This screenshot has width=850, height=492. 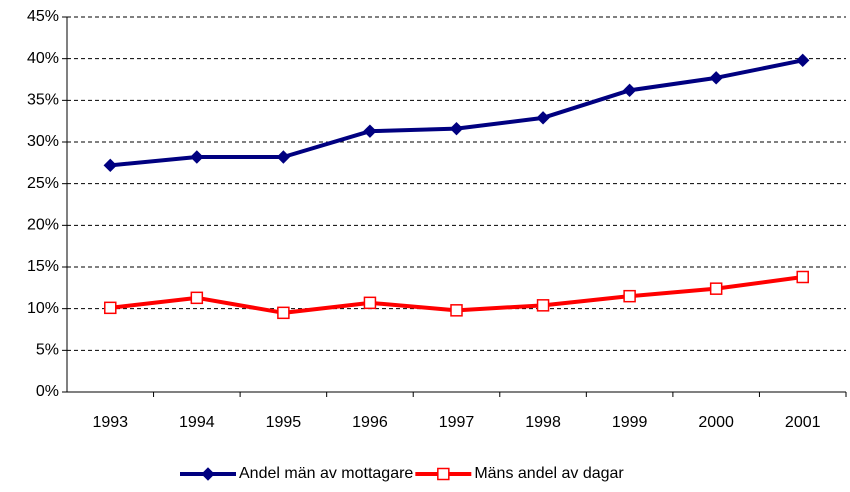 What do you see at coordinates (630, 422) in the screenshot?
I see `x-tick-label: 1999` at bounding box center [630, 422].